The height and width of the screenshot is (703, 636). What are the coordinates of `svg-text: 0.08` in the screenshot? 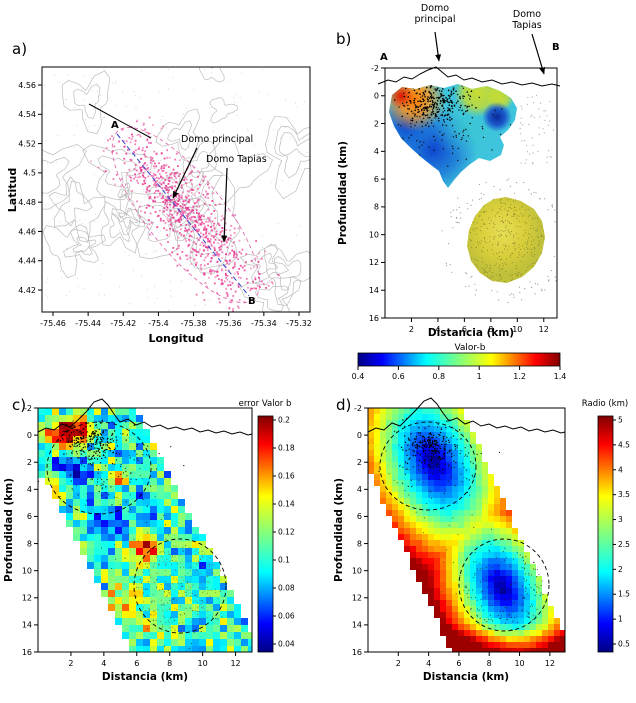 It's located at (286, 588).